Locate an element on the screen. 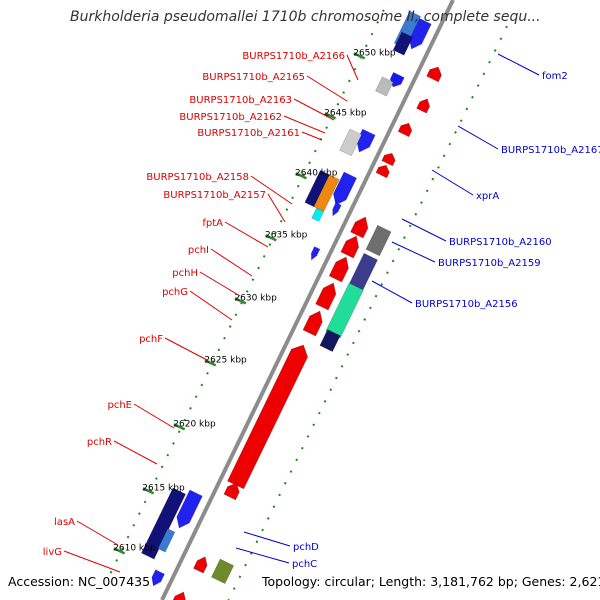  forward-gene-10-shape is located at coordinates (312, 323).